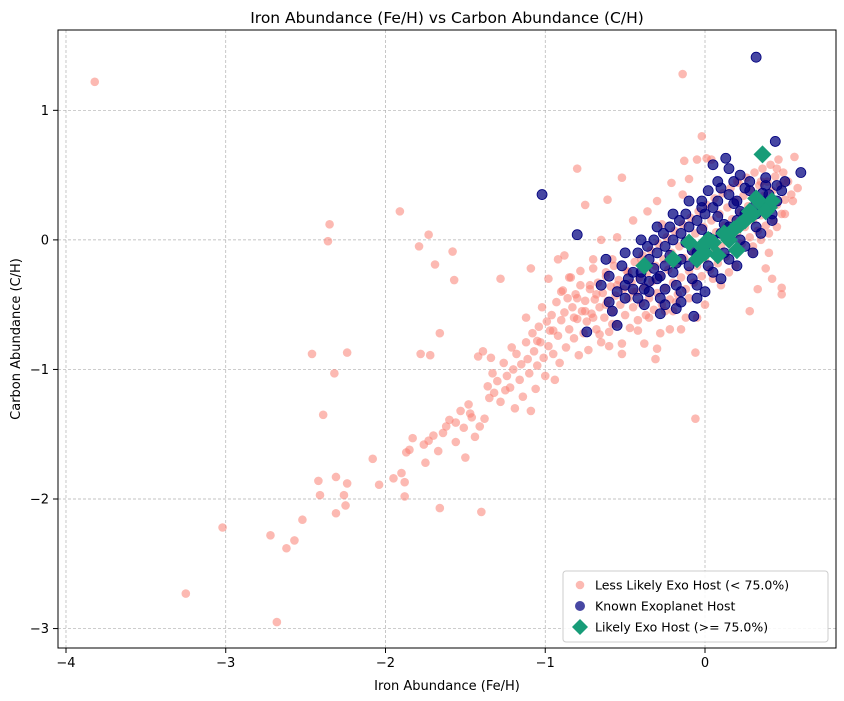  I want to click on x-tick-label: −4, so click(65, 663).